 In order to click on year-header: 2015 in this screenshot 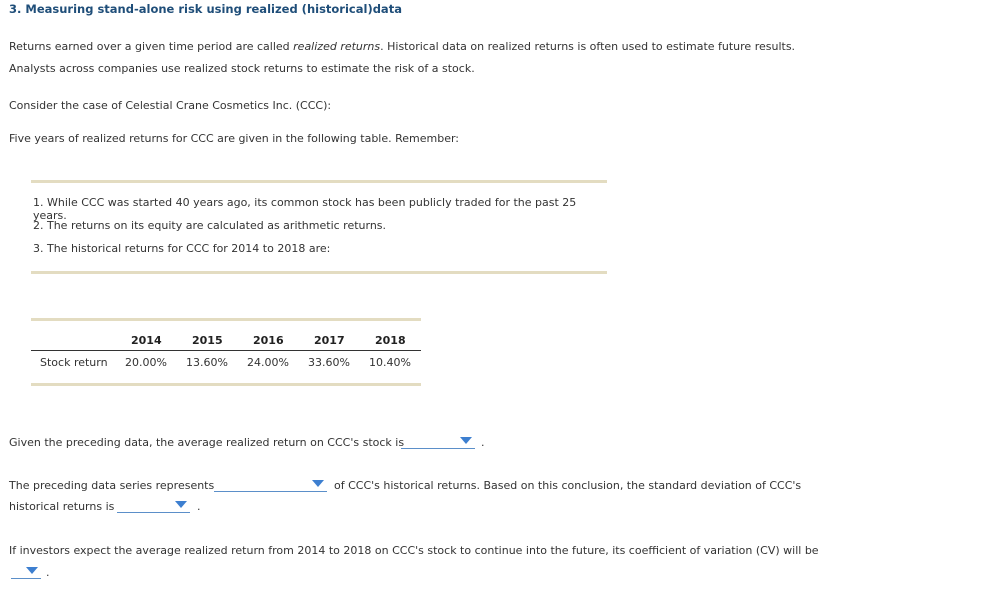, I will do `click(207, 340)`.